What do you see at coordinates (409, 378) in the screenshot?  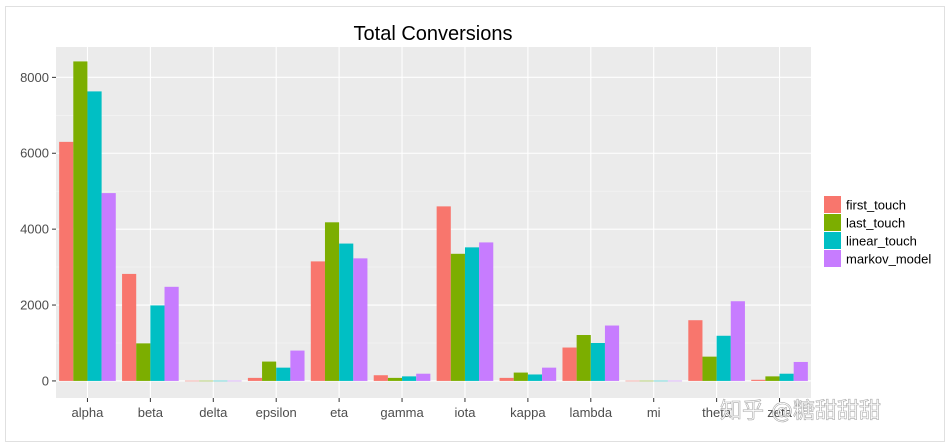 I see `bar-gamma-linear_touch` at bounding box center [409, 378].